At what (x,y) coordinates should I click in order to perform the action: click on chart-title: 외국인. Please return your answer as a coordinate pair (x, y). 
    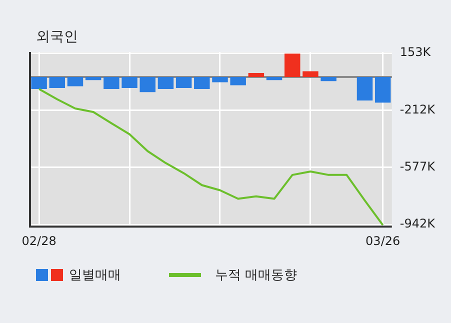
    Looking at the image, I should click on (57, 37).